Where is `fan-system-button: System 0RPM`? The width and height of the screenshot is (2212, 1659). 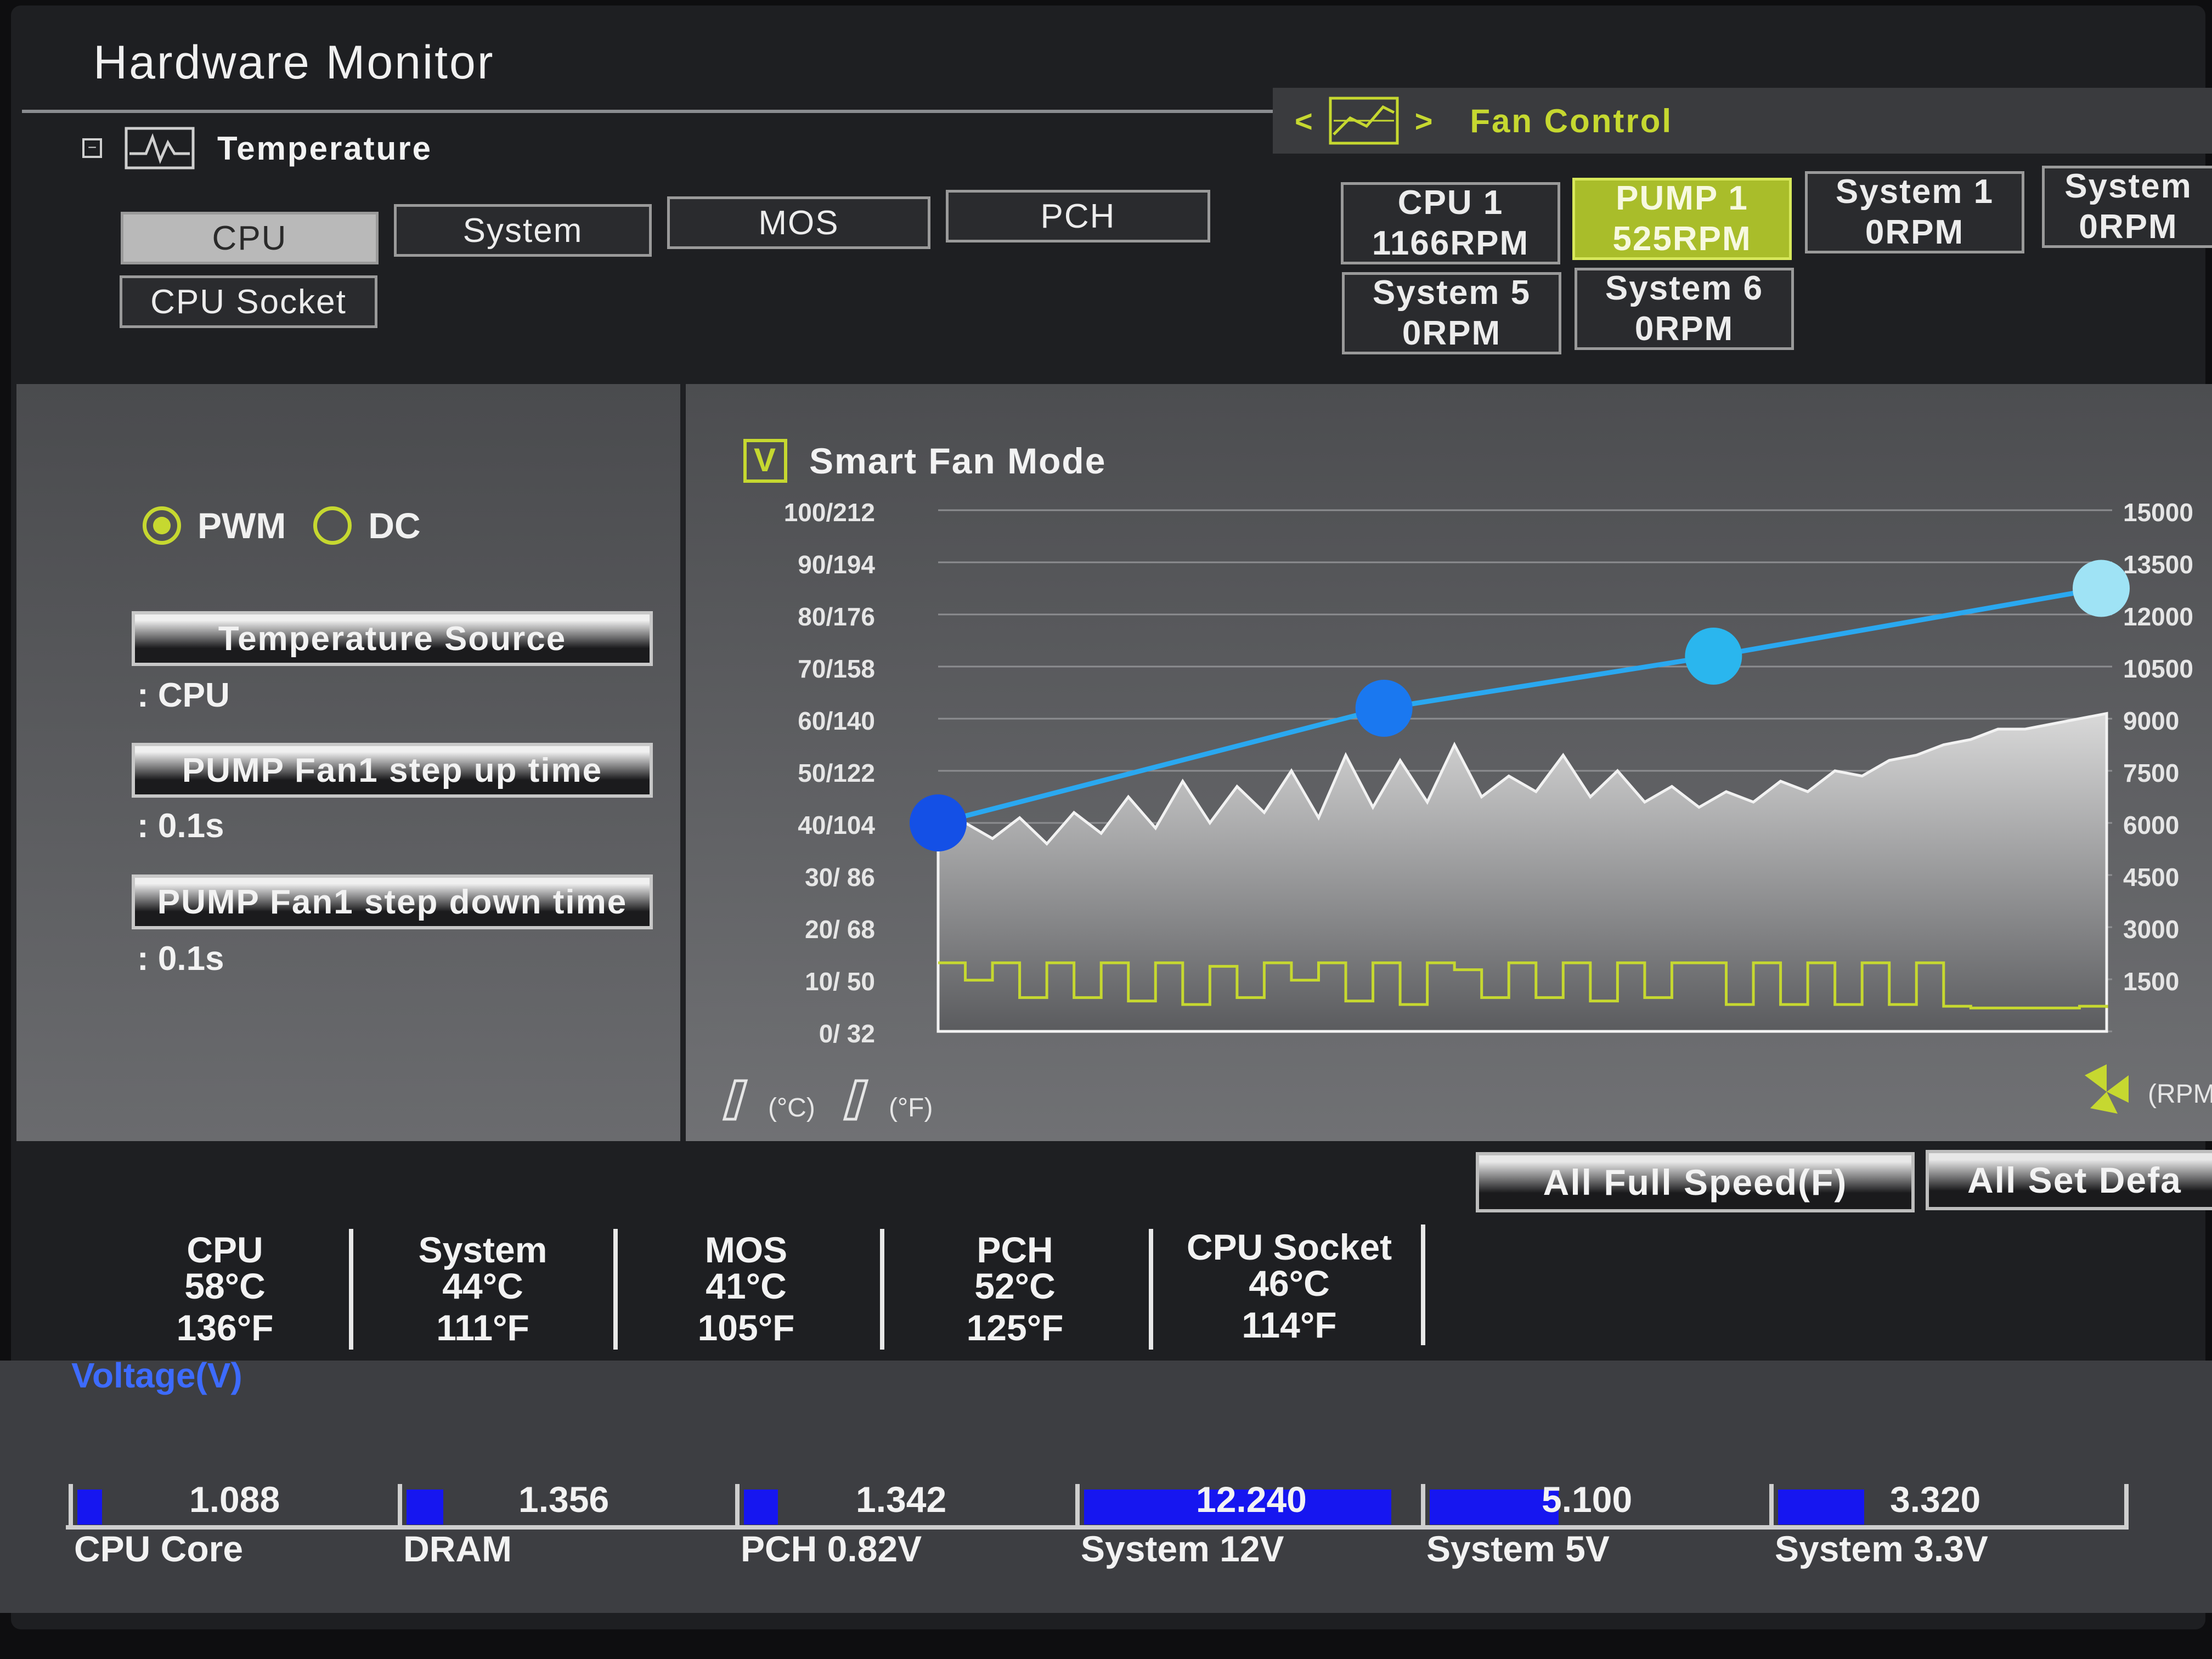 fan-system-button: System 0RPM is located at coordinates (2127, 207).